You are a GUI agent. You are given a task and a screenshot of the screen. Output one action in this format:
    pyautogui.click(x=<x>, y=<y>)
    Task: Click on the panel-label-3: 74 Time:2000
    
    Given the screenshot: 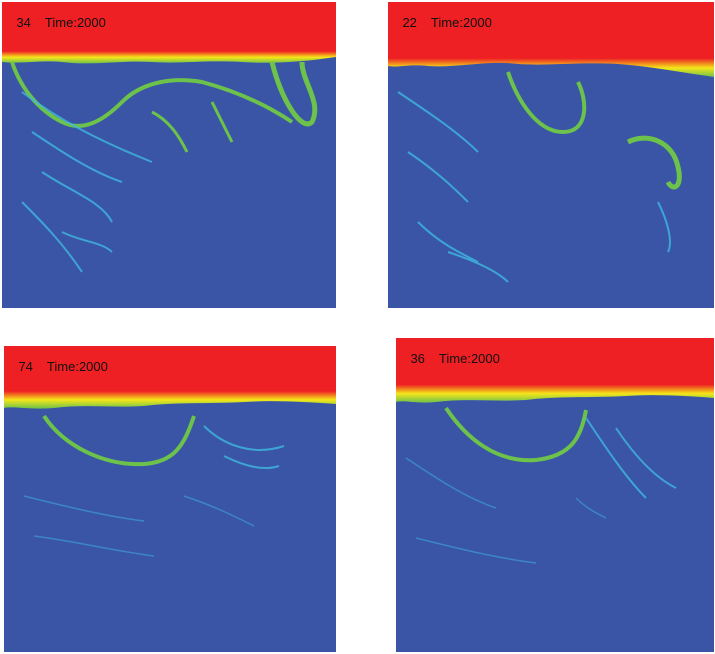 What is the action you would take?
    pyautogui.click(x=56, y=367)
    